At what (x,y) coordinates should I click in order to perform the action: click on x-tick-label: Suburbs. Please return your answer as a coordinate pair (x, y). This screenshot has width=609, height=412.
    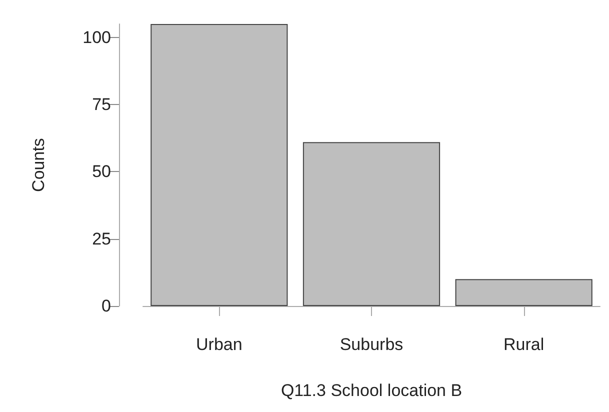
    Looking at the image, I should click on (372, 344).